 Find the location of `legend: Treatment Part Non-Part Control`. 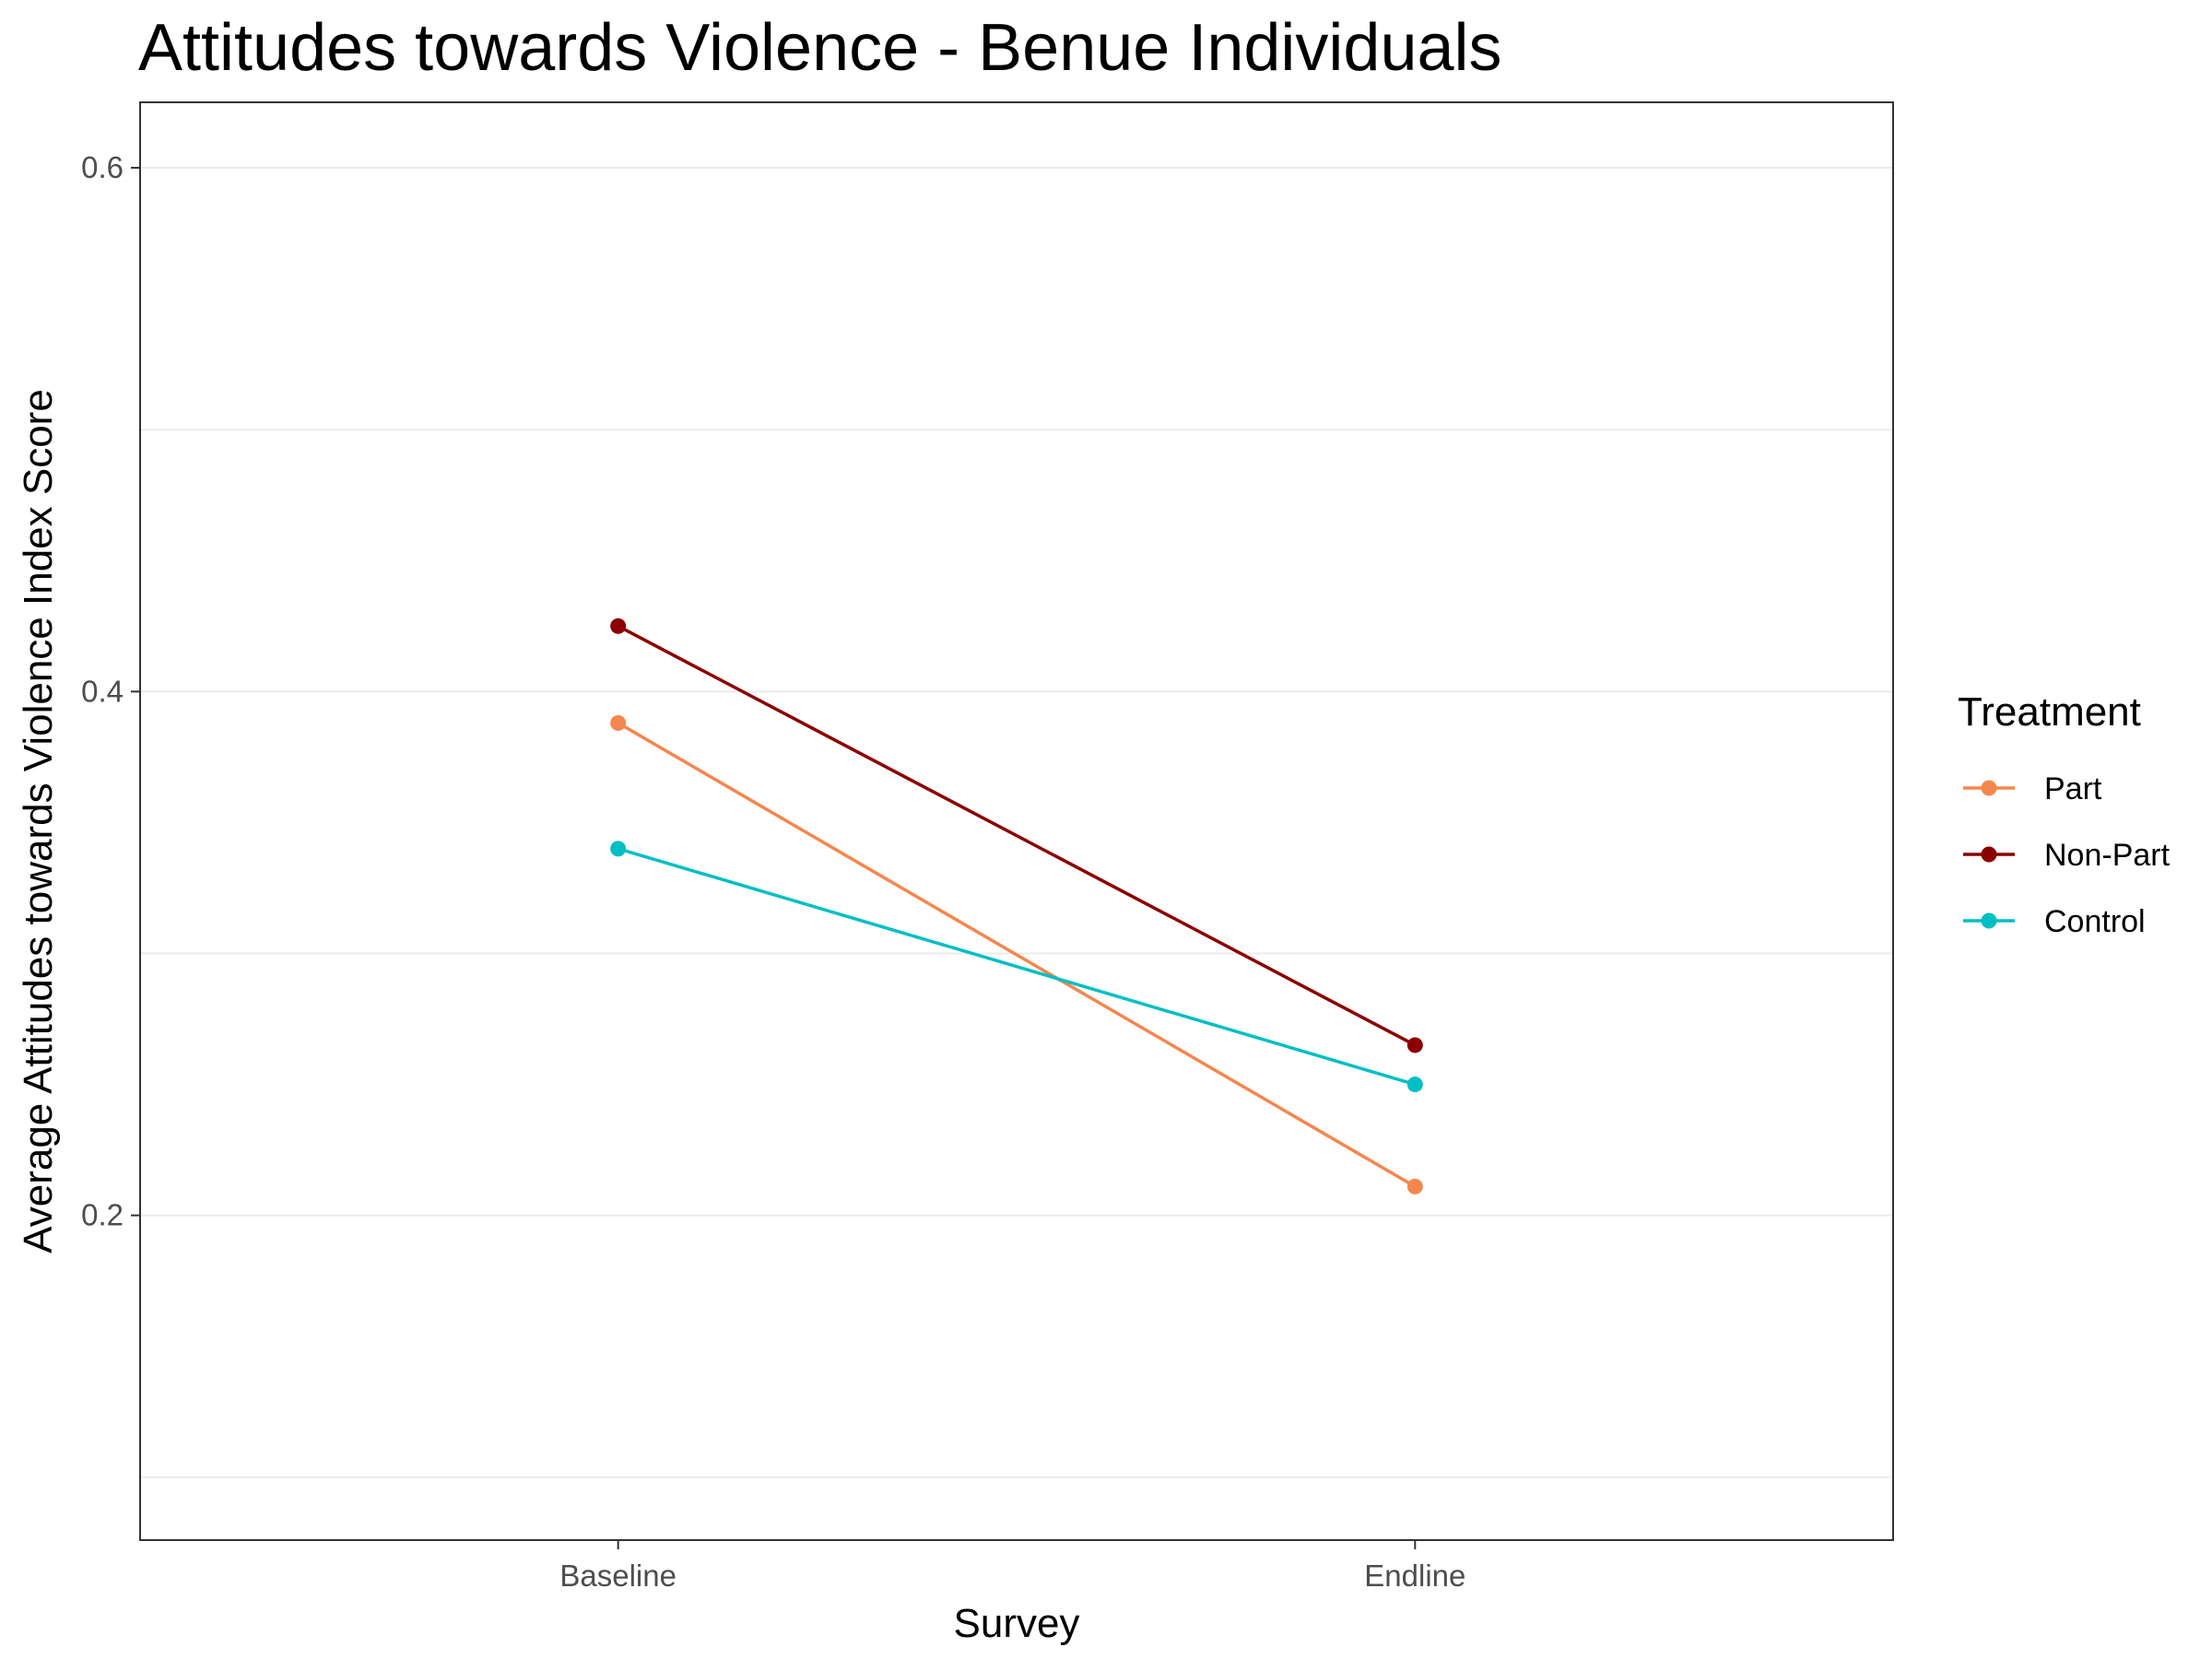

legend: Treatment Part Non-Part Control is located at coordinates (2064, 814).